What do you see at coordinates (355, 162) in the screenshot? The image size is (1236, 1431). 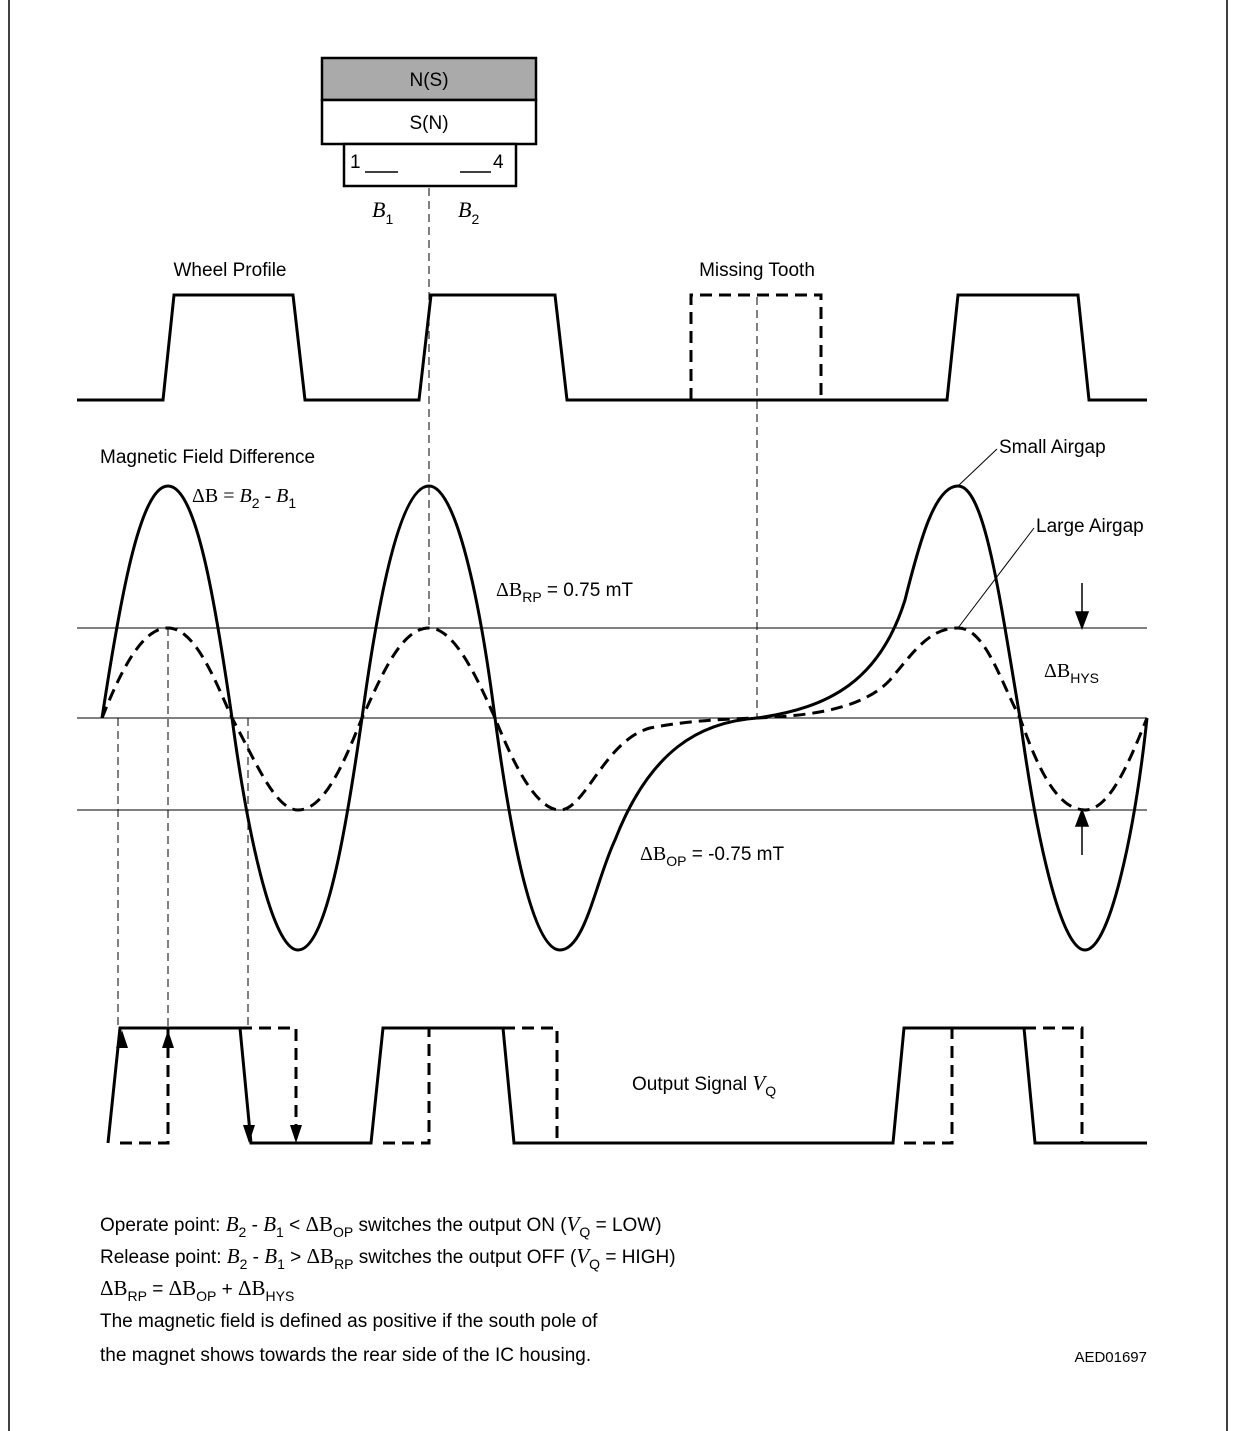 I see `pin-1-label: 1` at bounding box center [355, 162].